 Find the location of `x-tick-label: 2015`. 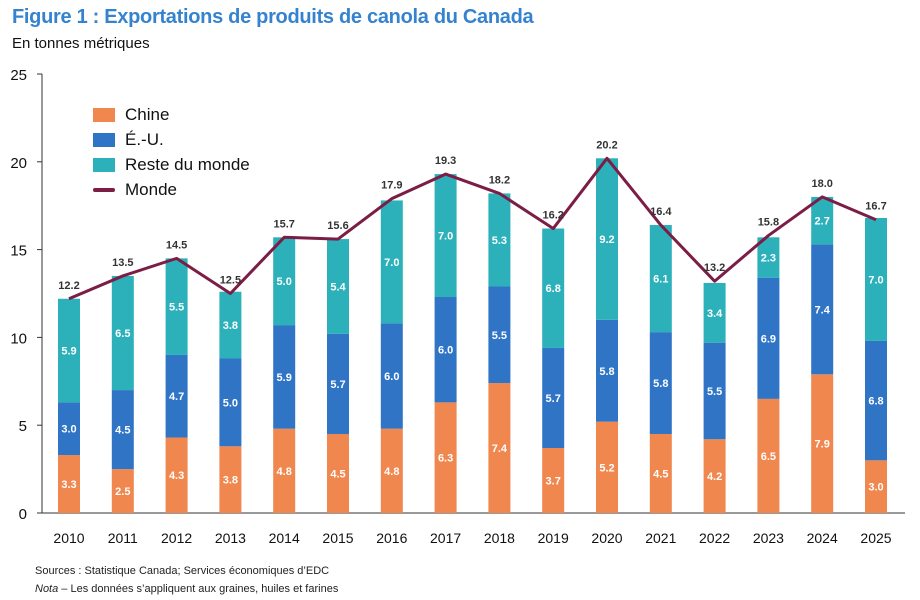

x-tick-label: 2015 is located at coordinates (337, 538).